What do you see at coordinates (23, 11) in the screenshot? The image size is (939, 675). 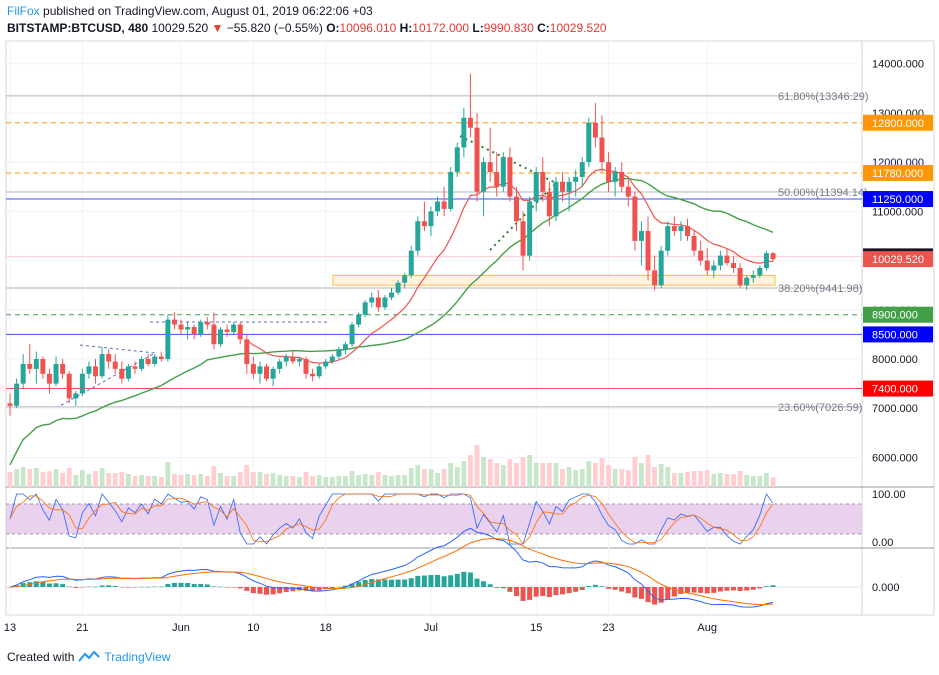 I see `author-name: FilFox` at bounding box center [23, 11].